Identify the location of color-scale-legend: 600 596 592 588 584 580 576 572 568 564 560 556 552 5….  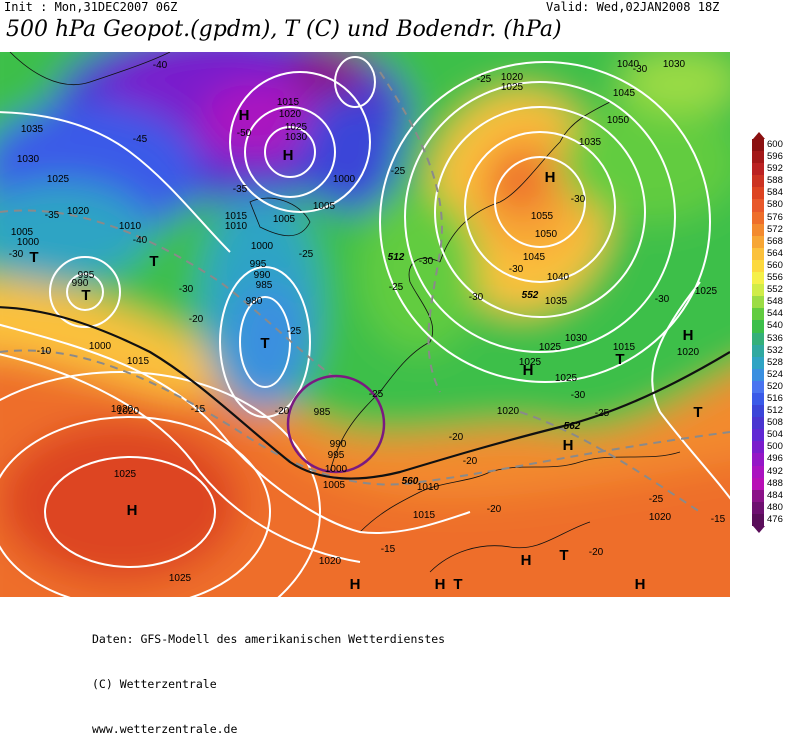
(770, 332).